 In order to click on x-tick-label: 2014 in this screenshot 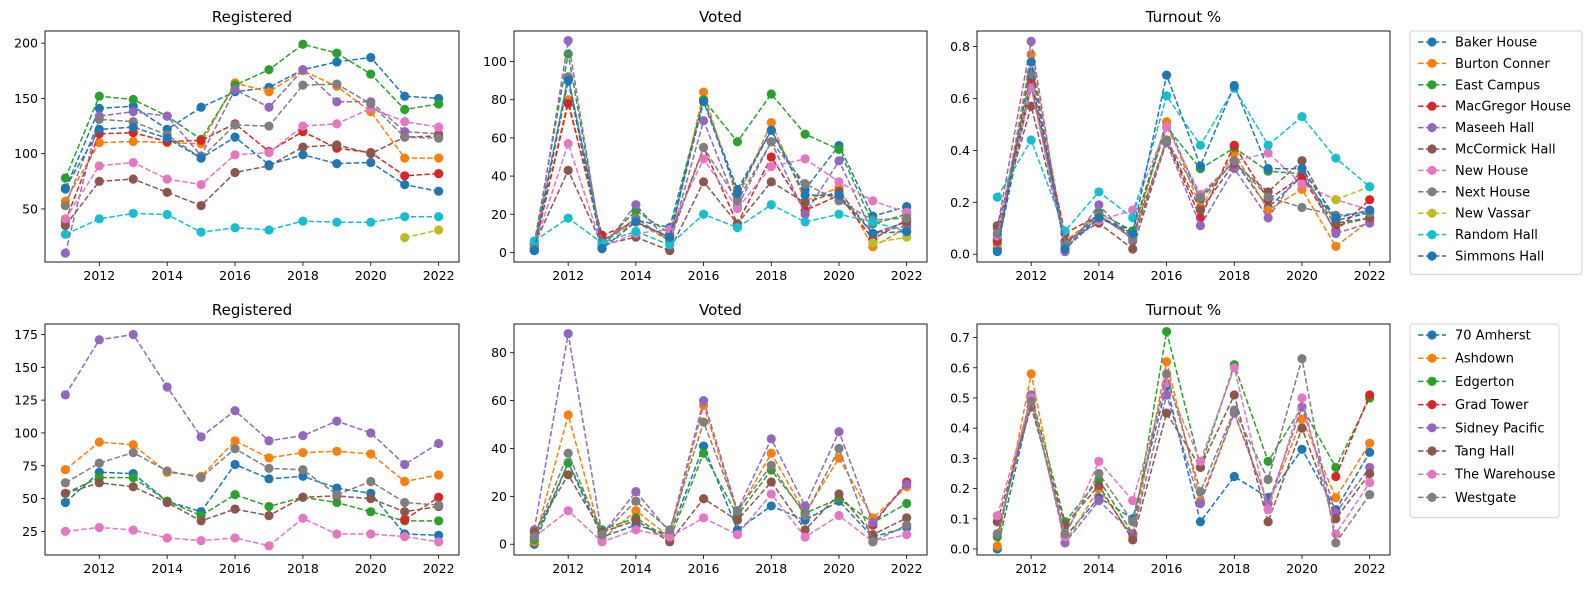, I will do `click(1099, 568)`.